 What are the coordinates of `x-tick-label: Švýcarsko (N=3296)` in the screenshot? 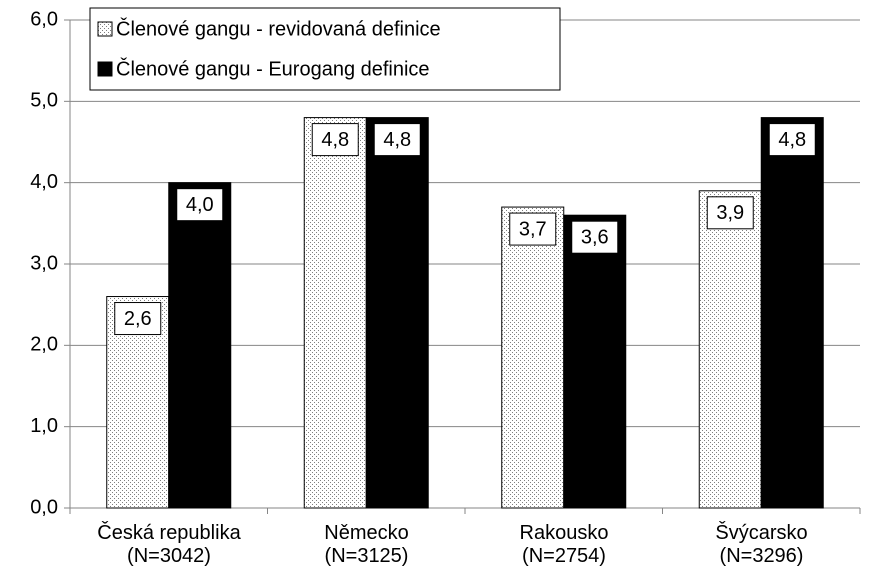 It's located at (761, 544).